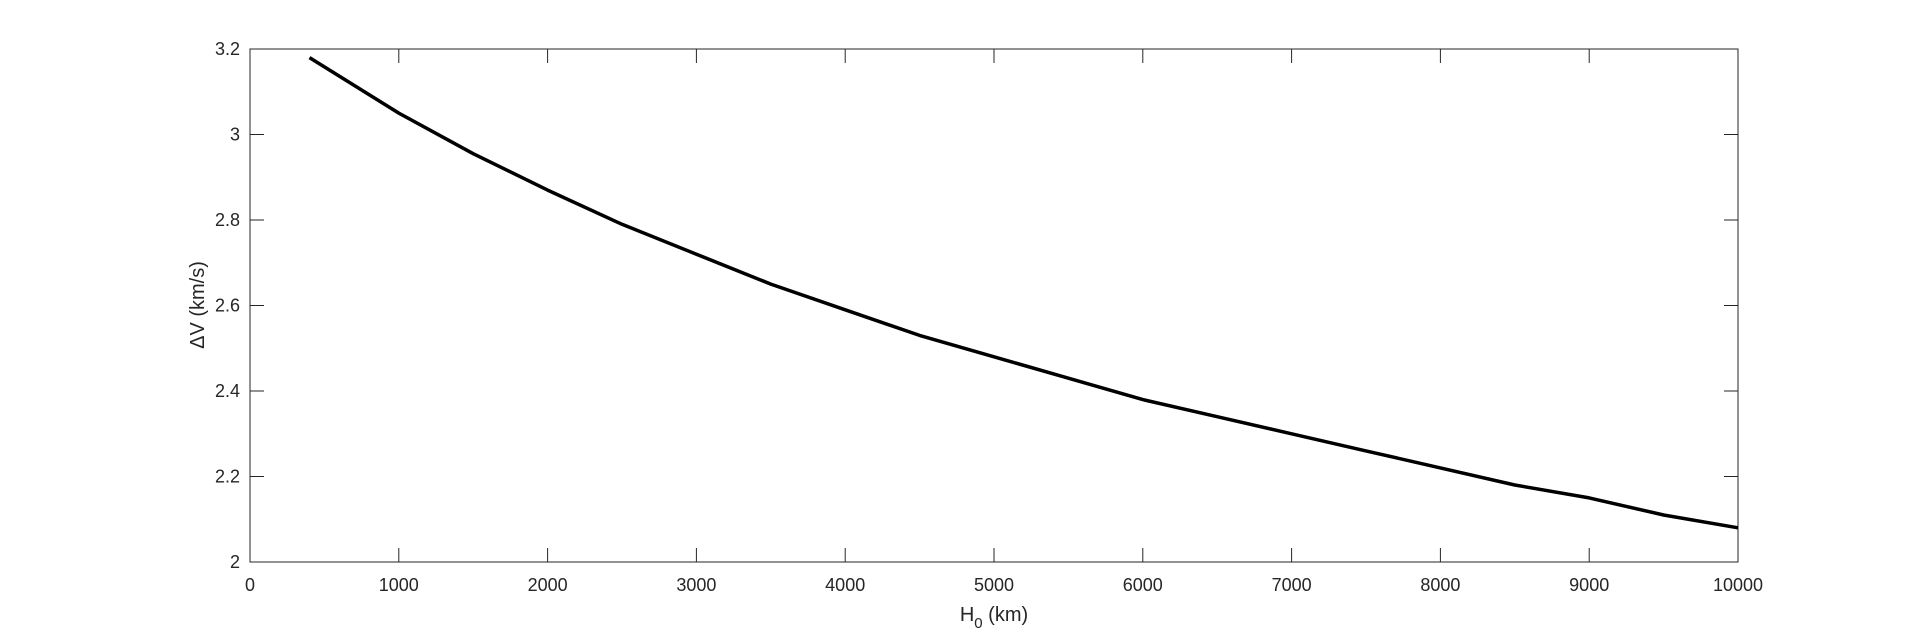 Image resolution: width=1920 pixels, height=636 pixels. Describe the element at coordinates (250, 585) in the screenshot. I see `x-tick-label: 0` at that location.